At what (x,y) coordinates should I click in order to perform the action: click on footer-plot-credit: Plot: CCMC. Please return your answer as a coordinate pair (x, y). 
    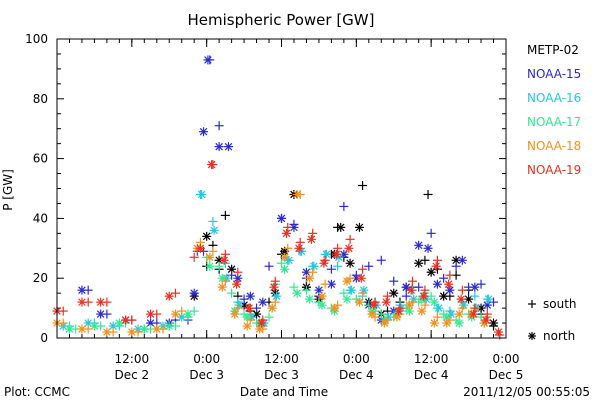
    Looking at the image, I should click on (37, 392).